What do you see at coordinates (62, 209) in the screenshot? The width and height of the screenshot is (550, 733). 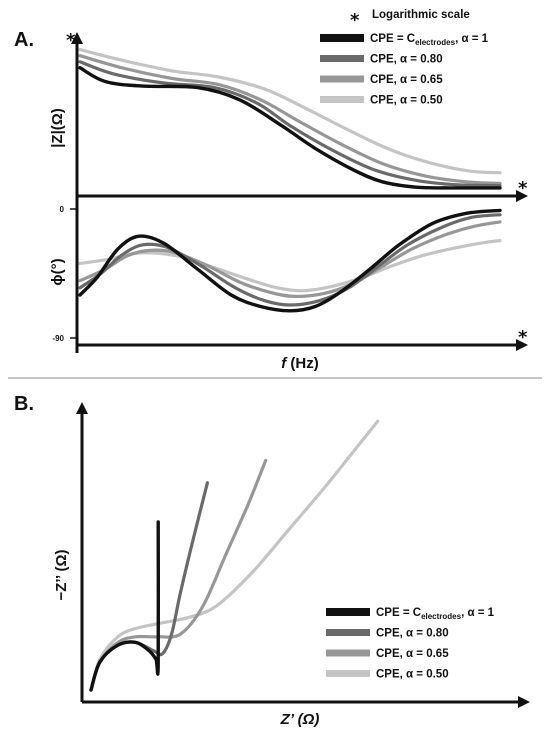 I see `phase-tick-label-0: 0` at bounding box center [62, 209].